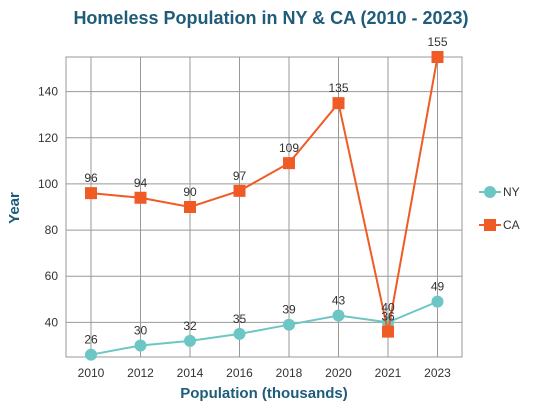  What do you see at coordinates (499, 208) in the screenshot?
I see `legend: NY CA` at bounding box center [499, 208].